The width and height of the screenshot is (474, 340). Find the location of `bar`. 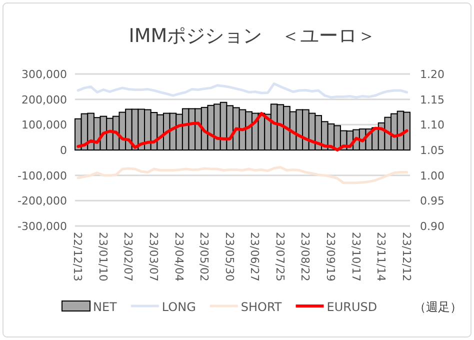

bar is located at coordinates (406, 131).